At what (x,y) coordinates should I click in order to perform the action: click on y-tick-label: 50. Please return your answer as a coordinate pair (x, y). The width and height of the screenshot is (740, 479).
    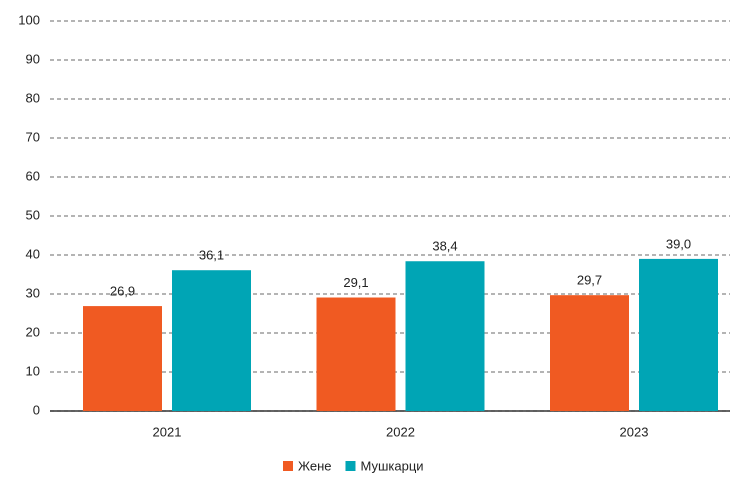
    Looking at the image, I should click on (33, 214).